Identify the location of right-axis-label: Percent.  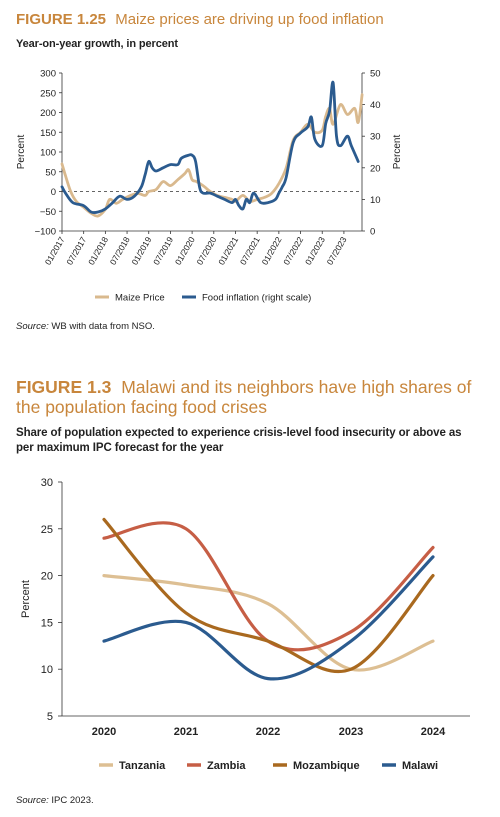
(397, 152).